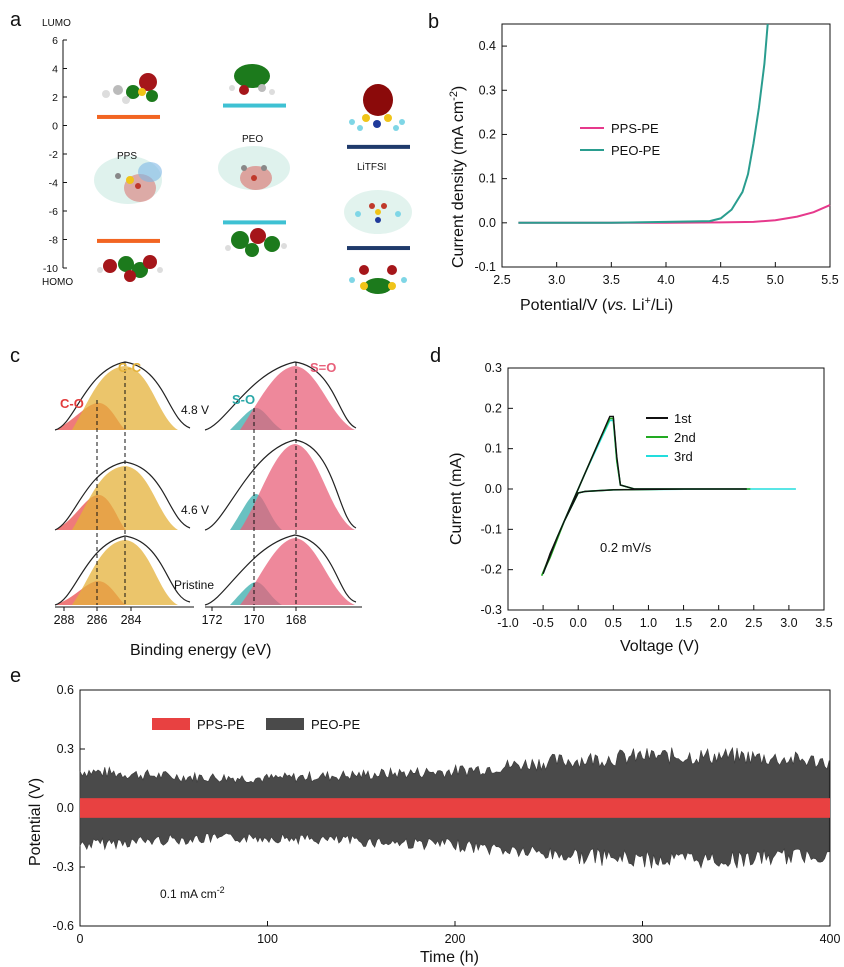 The image size is (844, 967). What do you see at coordinates (195, 410) in the screenshot?
I see `row-label-4p8v: 4.8 V` at bounding box center [195, 410].